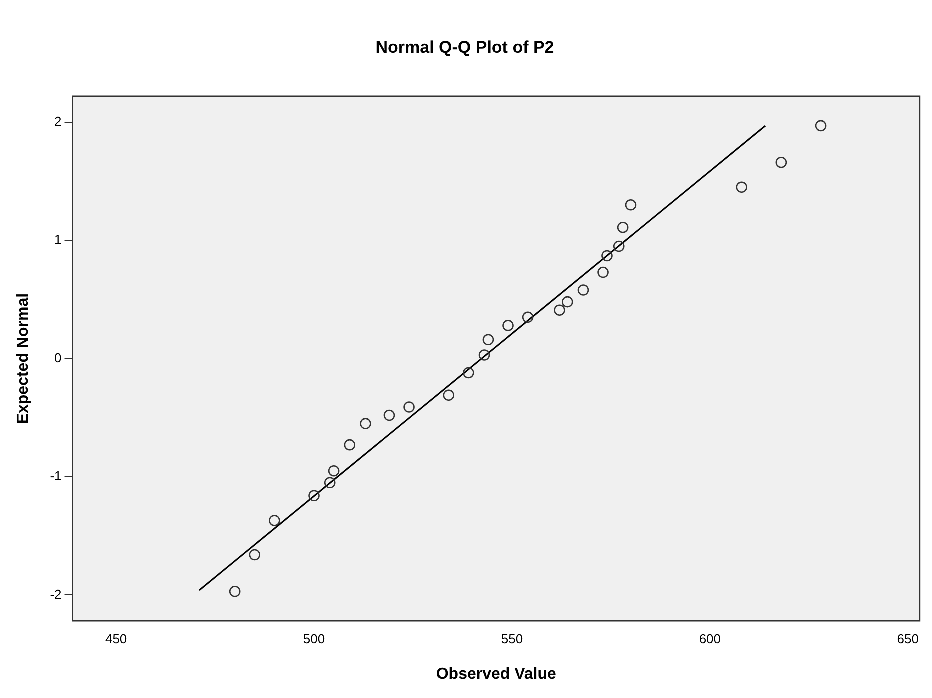  What do you see at coordinates (710, 639) in the screenshot?
I see `x-tick-label: 600` at bounding box center [710, 639].